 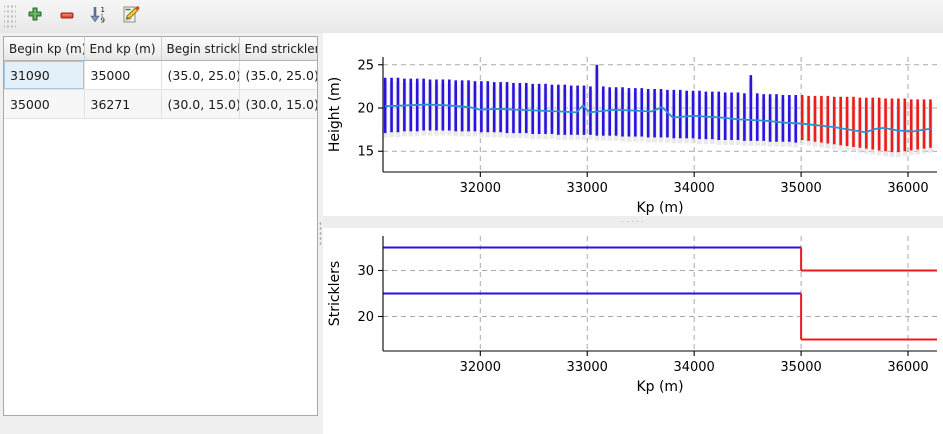 I want to click on horizontal-splitter, so click(x=633, y=222).